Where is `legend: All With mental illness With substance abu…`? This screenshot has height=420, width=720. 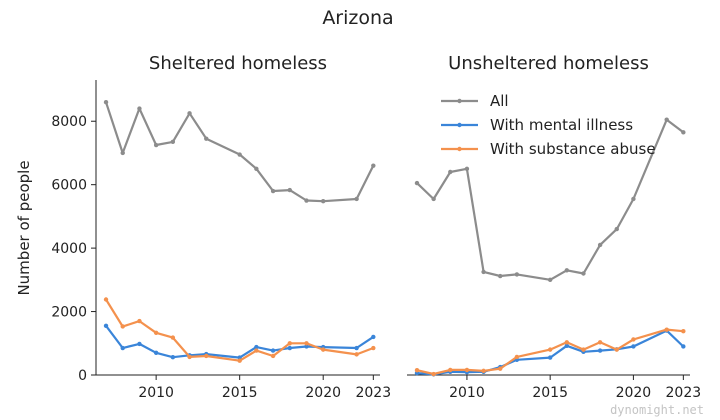
legend: All With mental illness With substance abu… is located at coordinates (548, 125).